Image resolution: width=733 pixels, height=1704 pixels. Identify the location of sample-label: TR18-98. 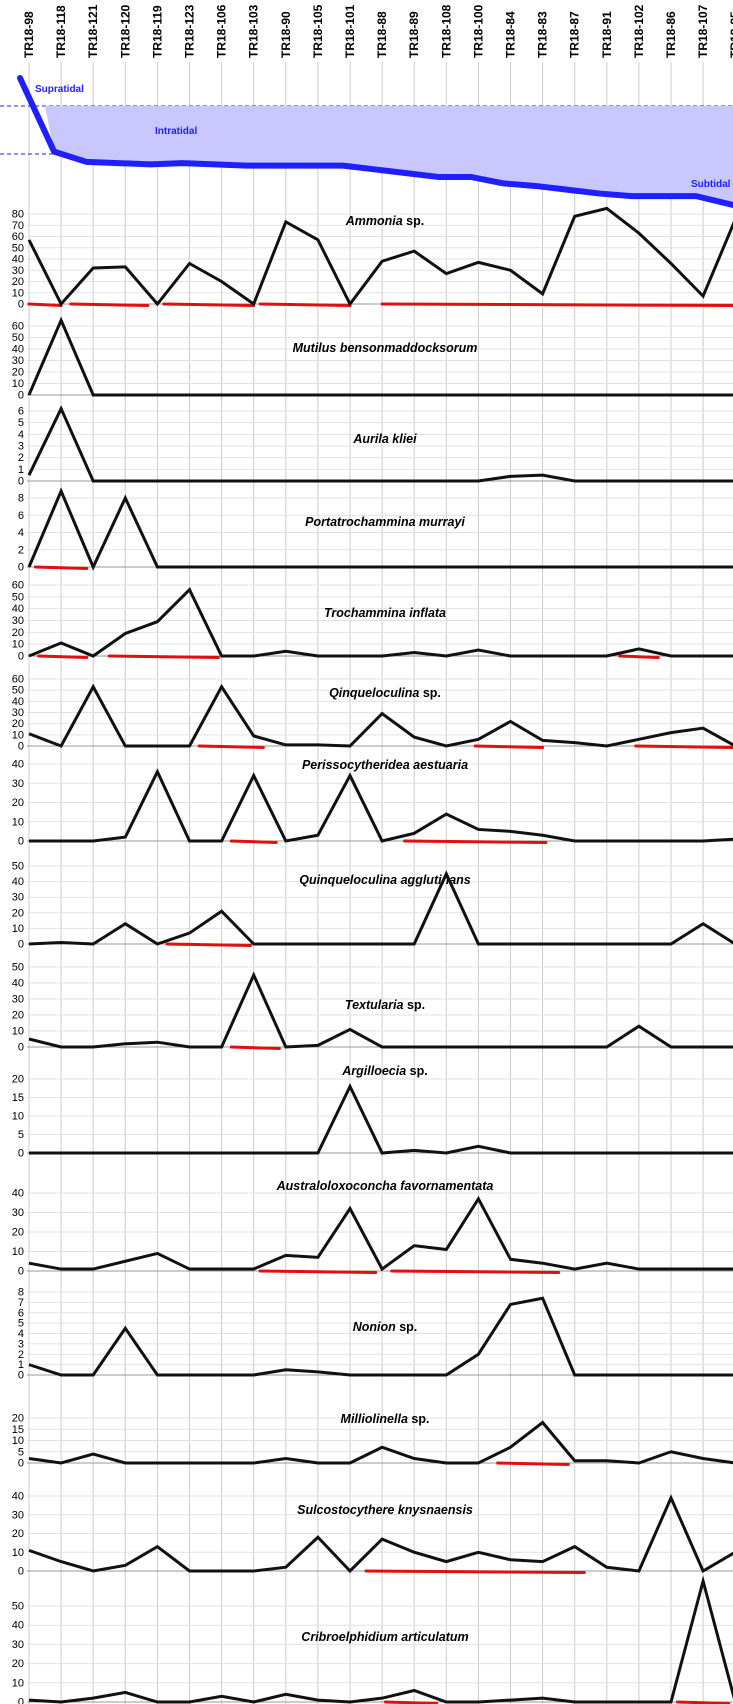
(29, 34).